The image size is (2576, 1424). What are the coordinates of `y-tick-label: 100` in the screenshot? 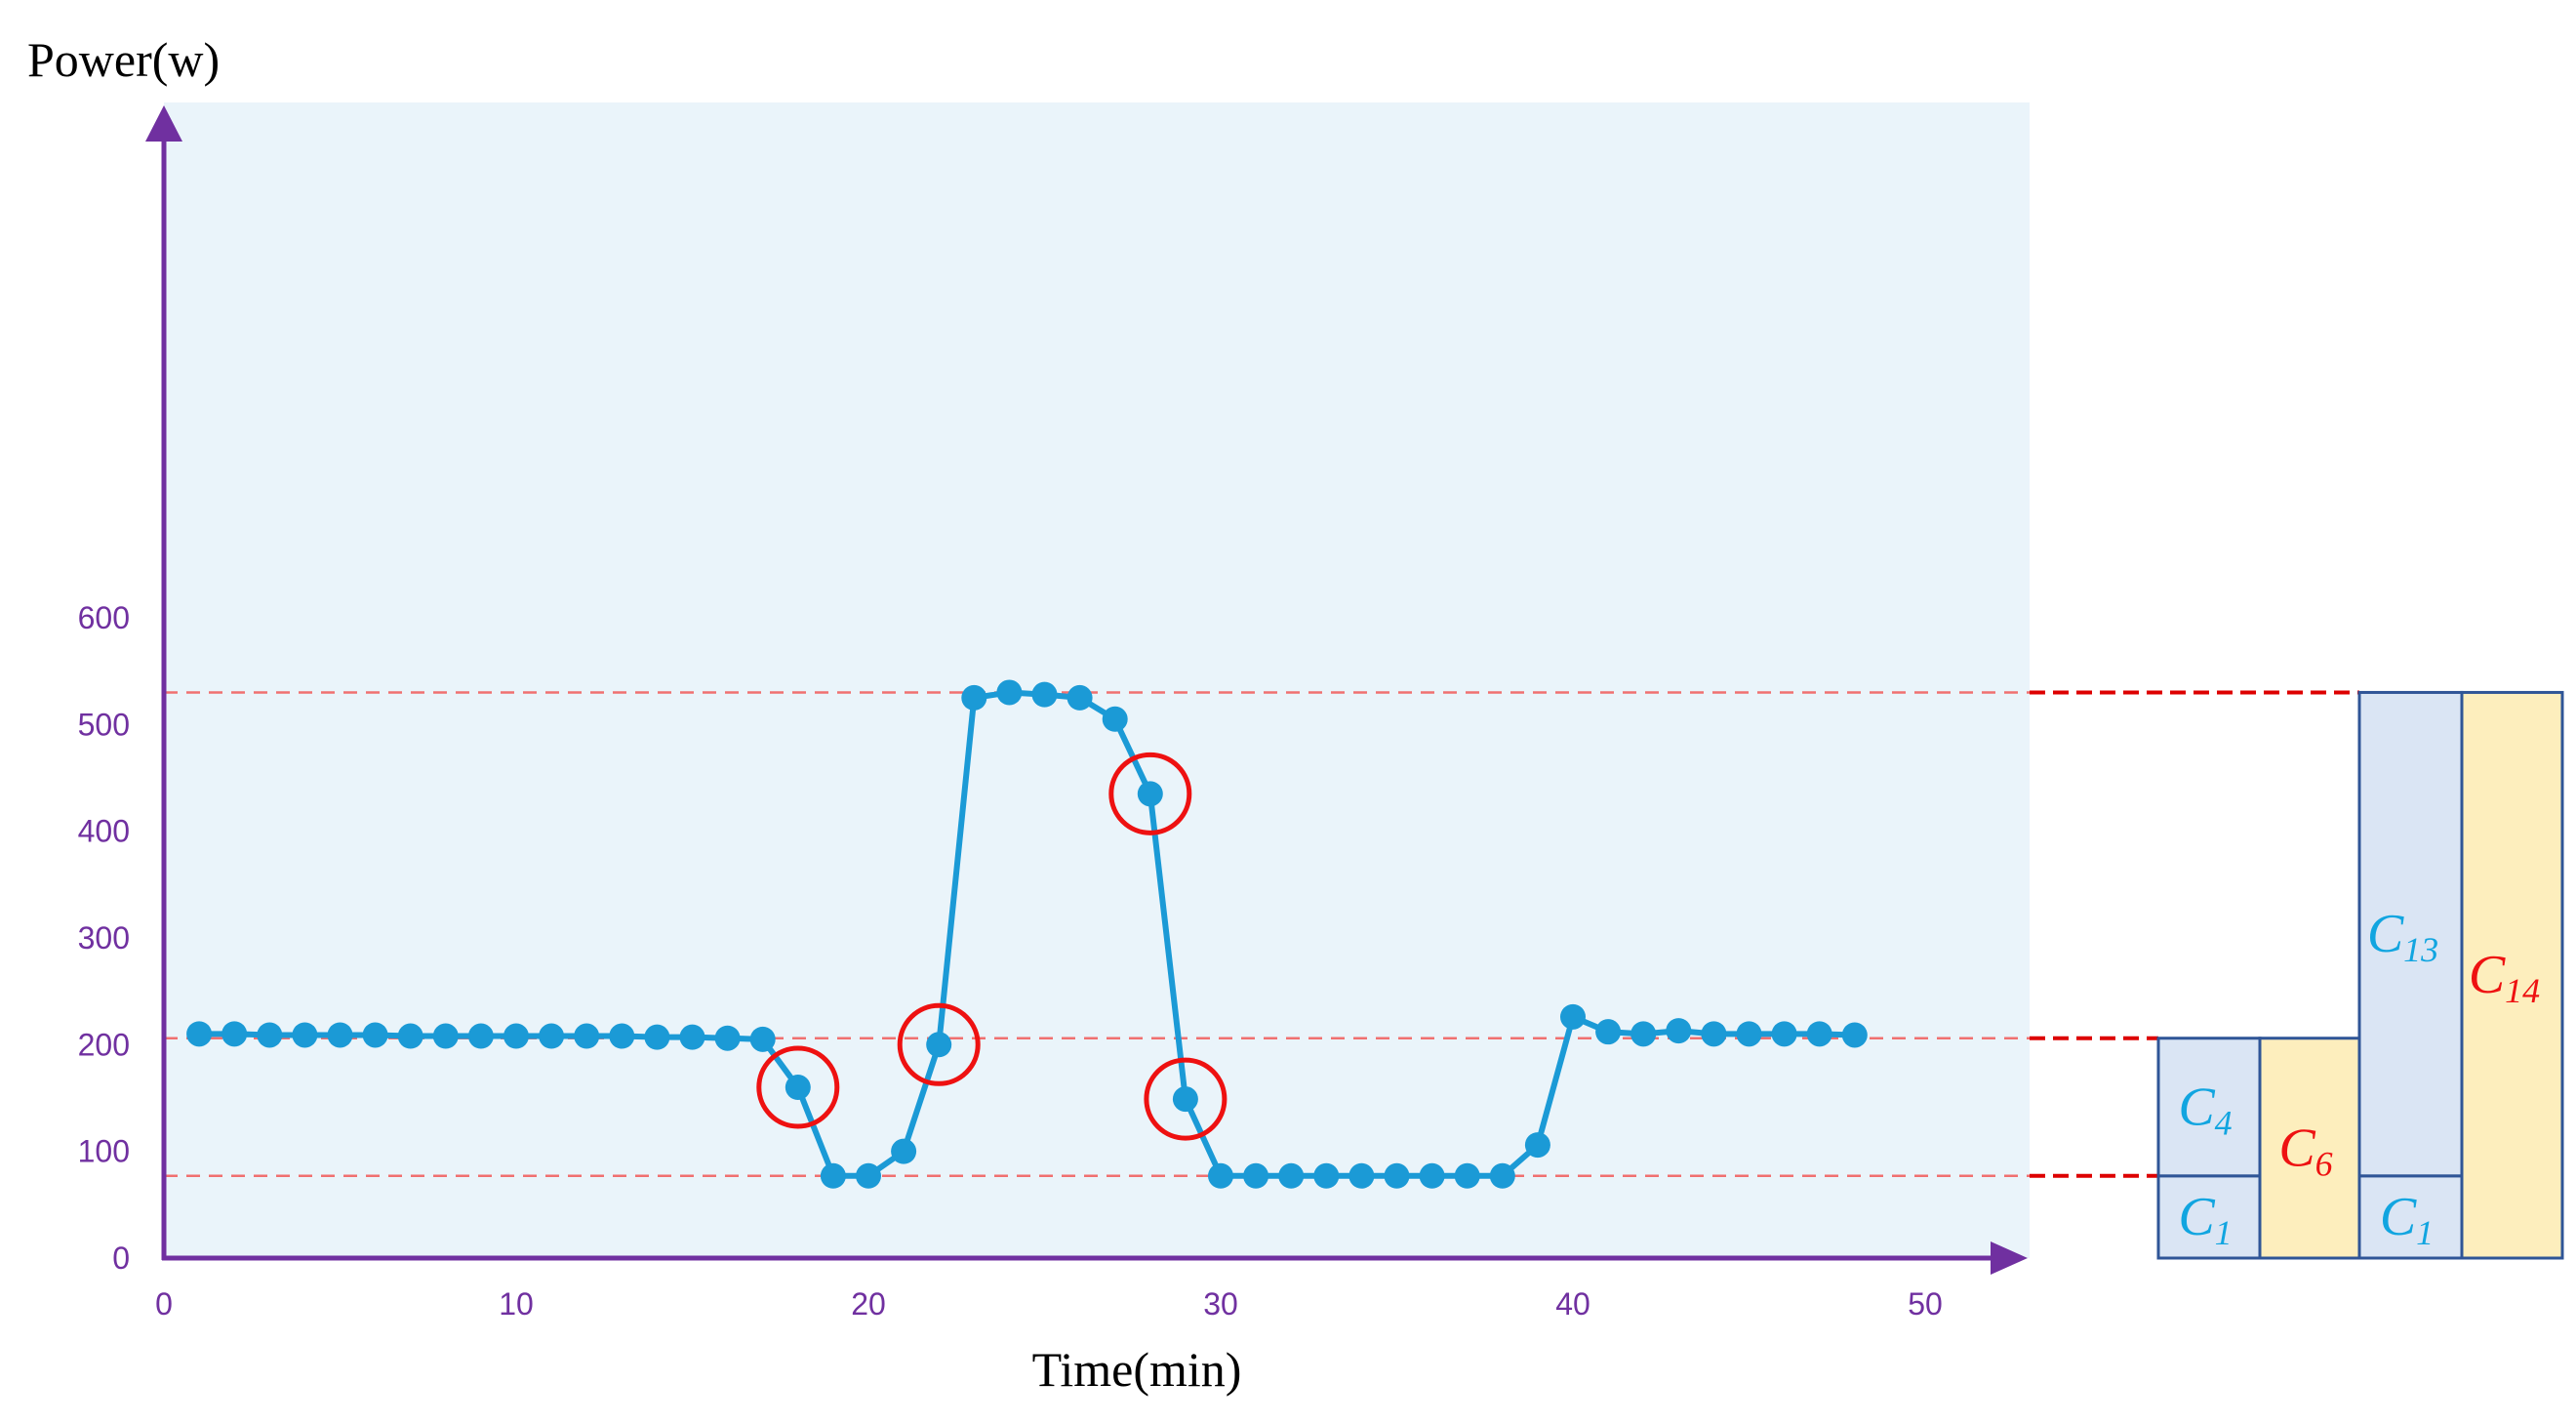 It's located at (104, 1151).